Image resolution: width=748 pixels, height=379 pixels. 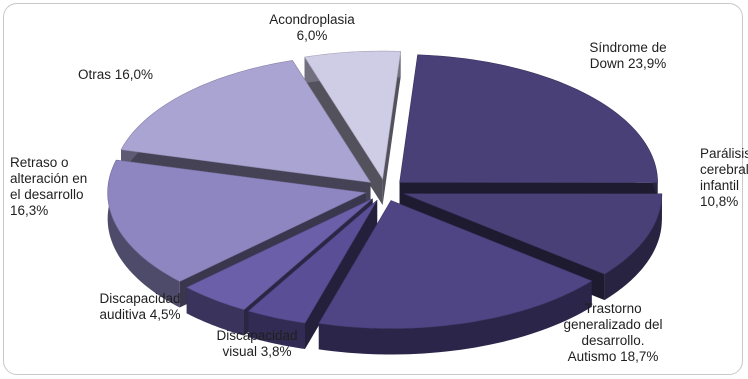 I want to click on slice-label-7: Otras 16,0%, so click(x=115, y=74).